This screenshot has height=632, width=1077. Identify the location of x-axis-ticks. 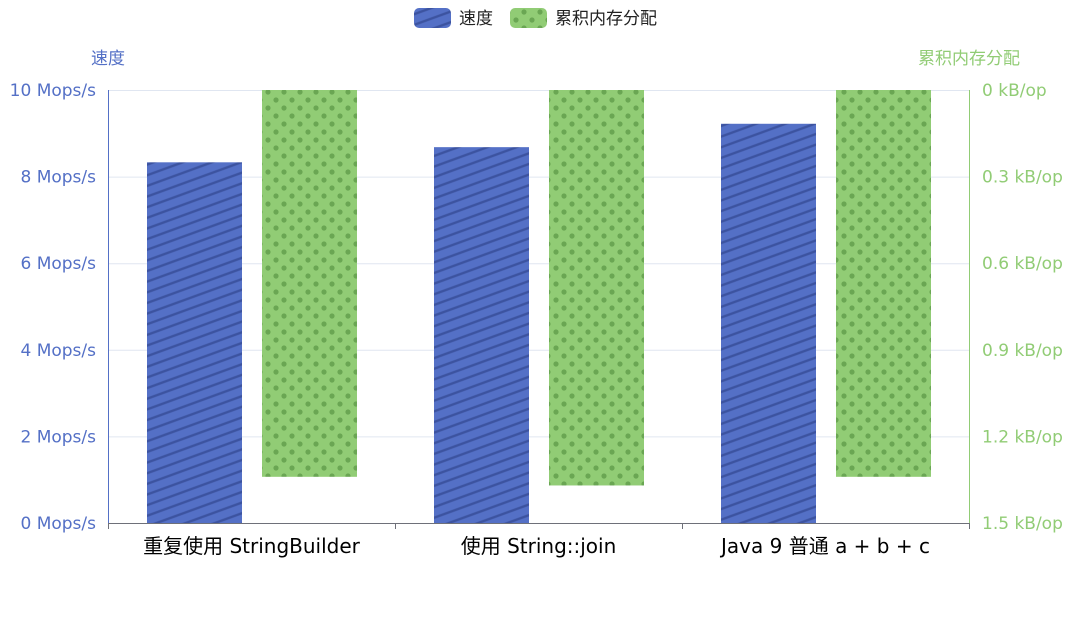
(539, 526).